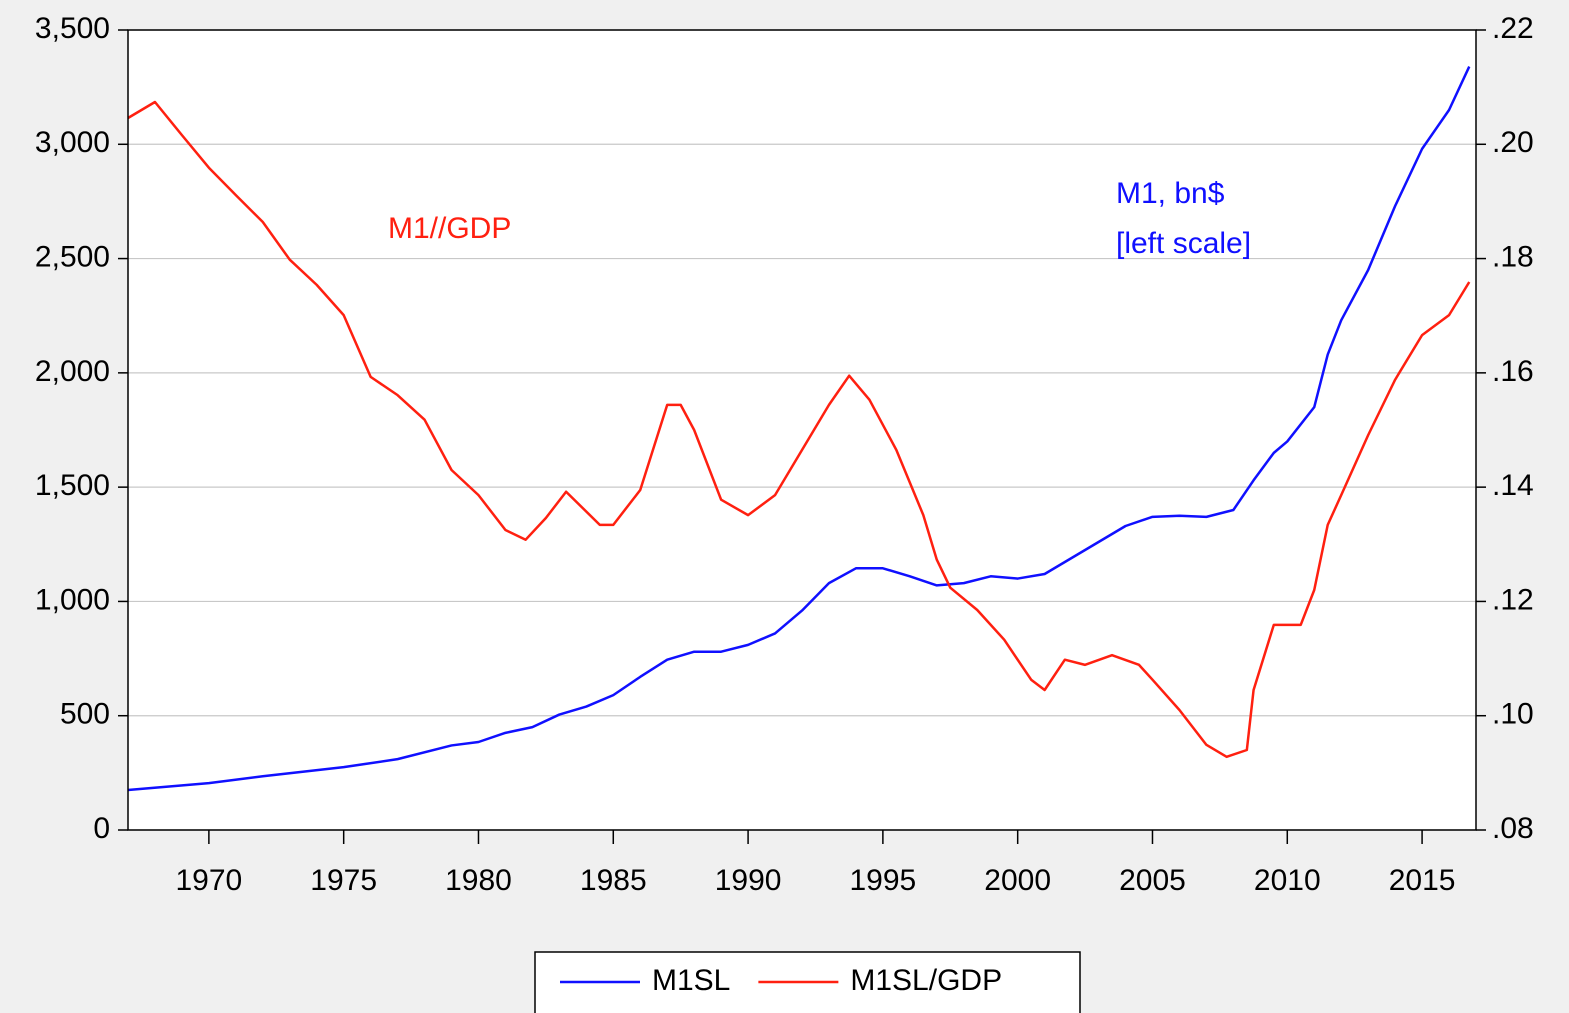 This screenshot has height=1013, width=1569. What do you see at coordinates (343, 880) in the screenshot?
I see `x-tick-label: 1975` at bounding box center [343, 880].